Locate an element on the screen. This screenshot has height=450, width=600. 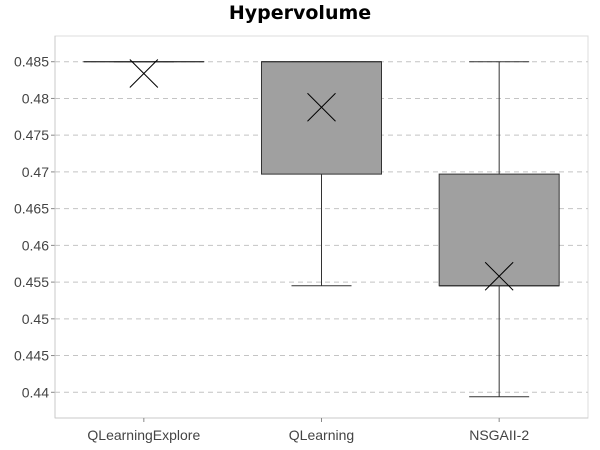
x-tick-label: QLearningExplore is located at coordinates (143, 435).